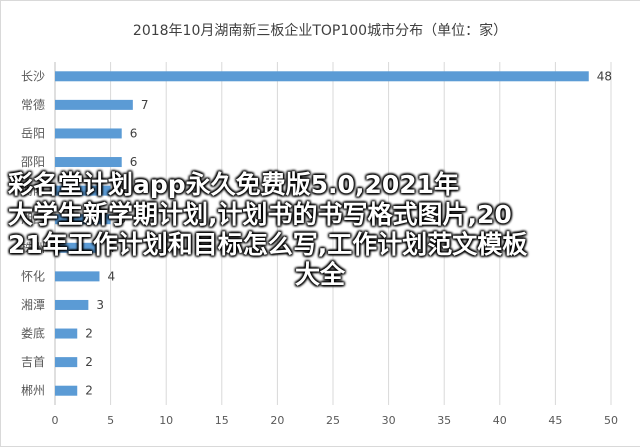 Image resolution: width=640 pixels, height=447 pixels. I want to click on y-tick-label: 常德, so click(33, 104).